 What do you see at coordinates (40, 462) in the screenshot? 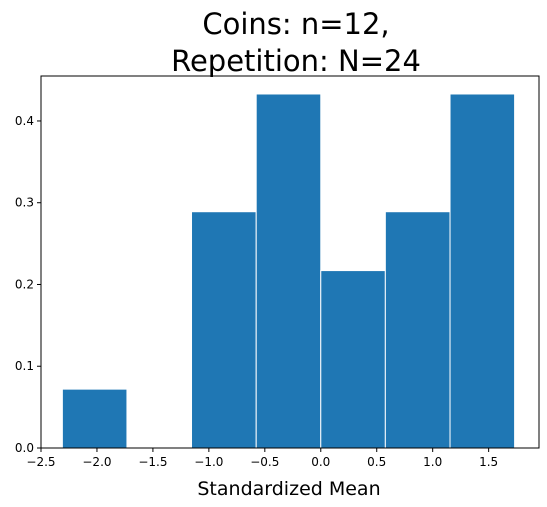
I see `x-tick-label: −2.5` at bounding box center [40, 462].